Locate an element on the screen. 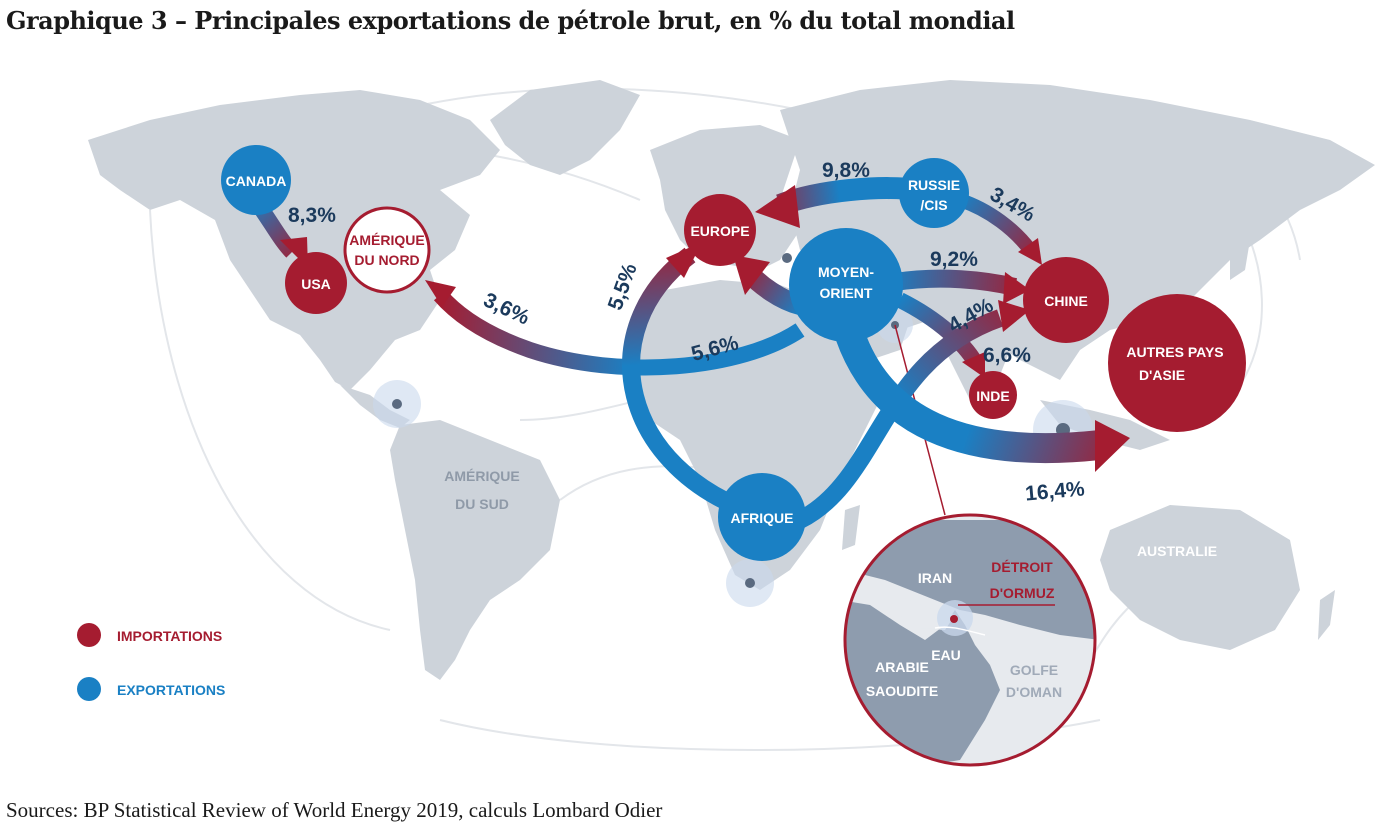 The width and height of the screenshot is (1386, 834). flow-russie-chine is located at coordinates (996, 224).